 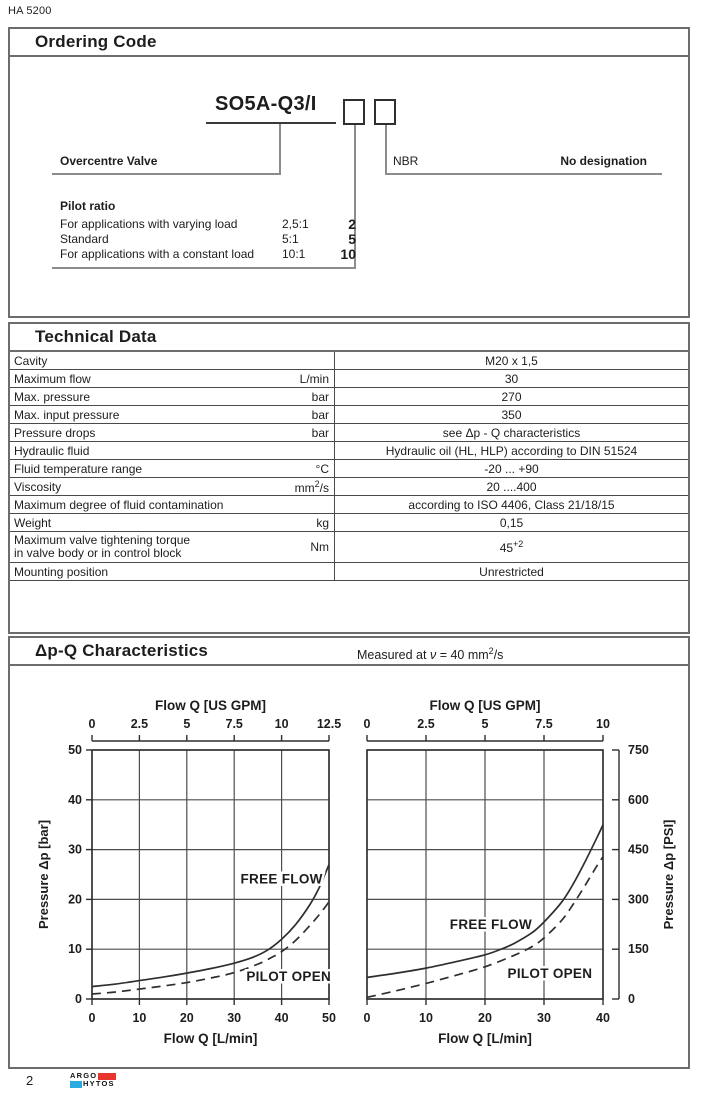 What do you see at coordinates (157, 253) in the screenshot?
I see `pilot-row-desc: For applications with a constant load` at bounding box center [157, 253].